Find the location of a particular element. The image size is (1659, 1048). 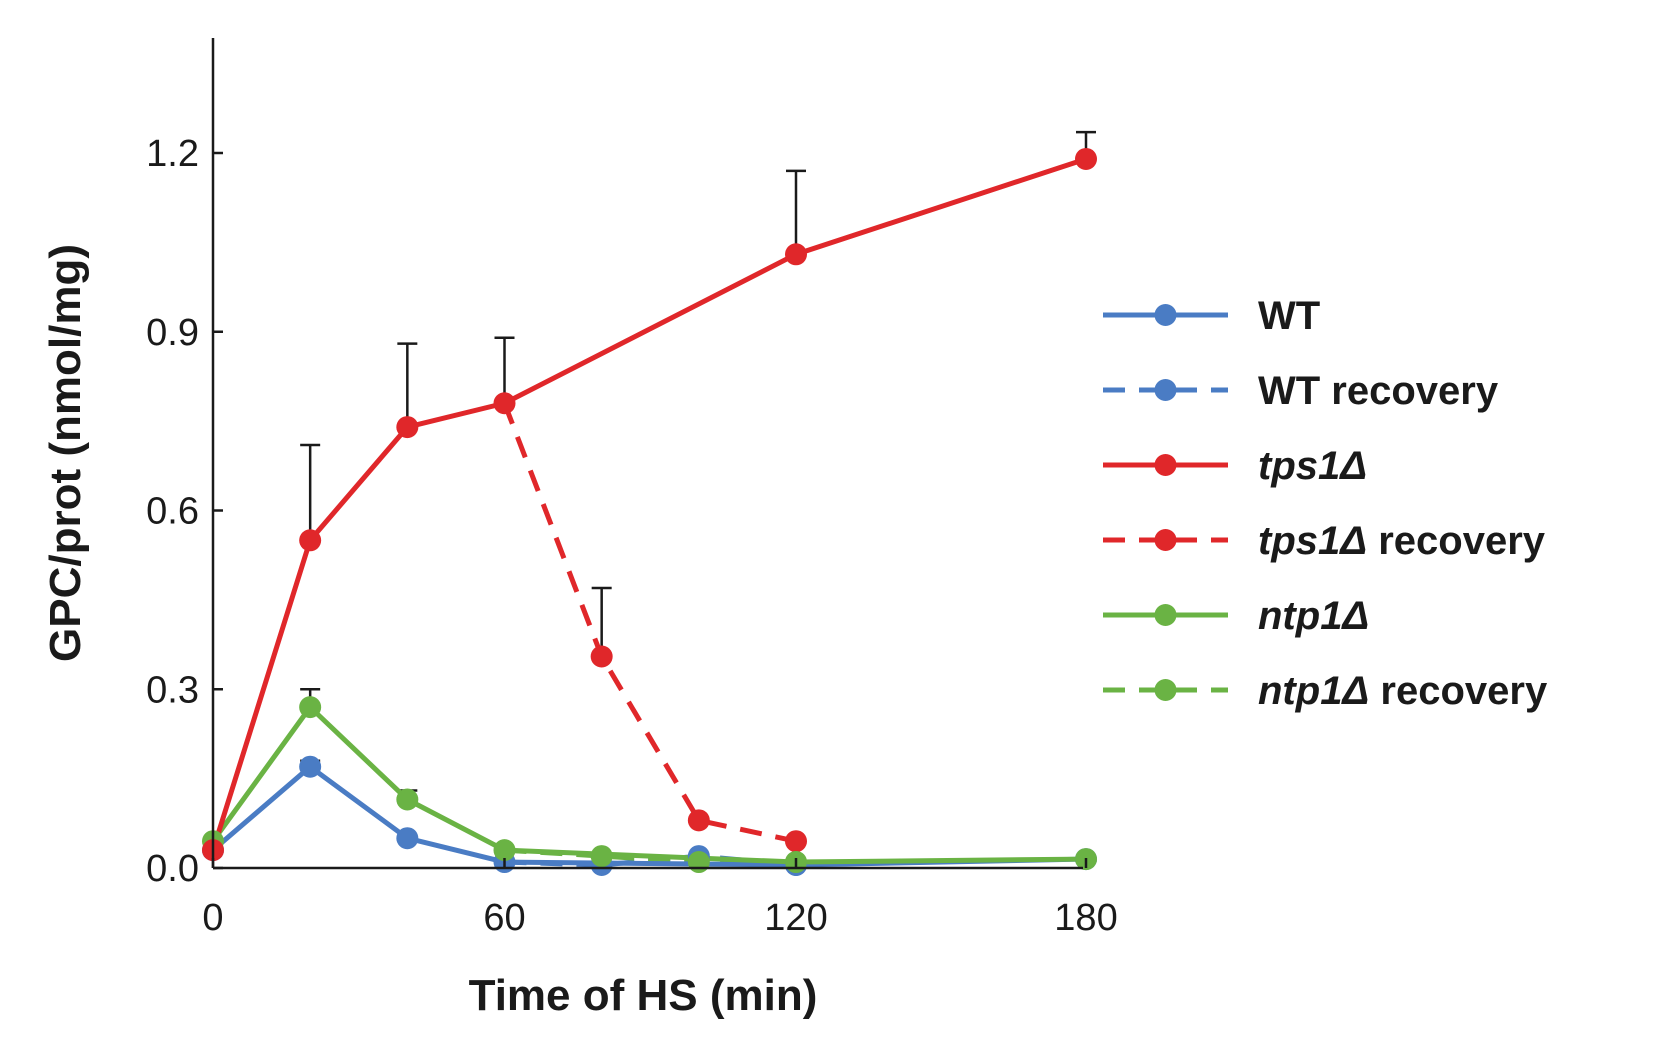

legend-item-ntp1delta-recovery: ntp1Δ recovery is located at coordinates (1325, 691).